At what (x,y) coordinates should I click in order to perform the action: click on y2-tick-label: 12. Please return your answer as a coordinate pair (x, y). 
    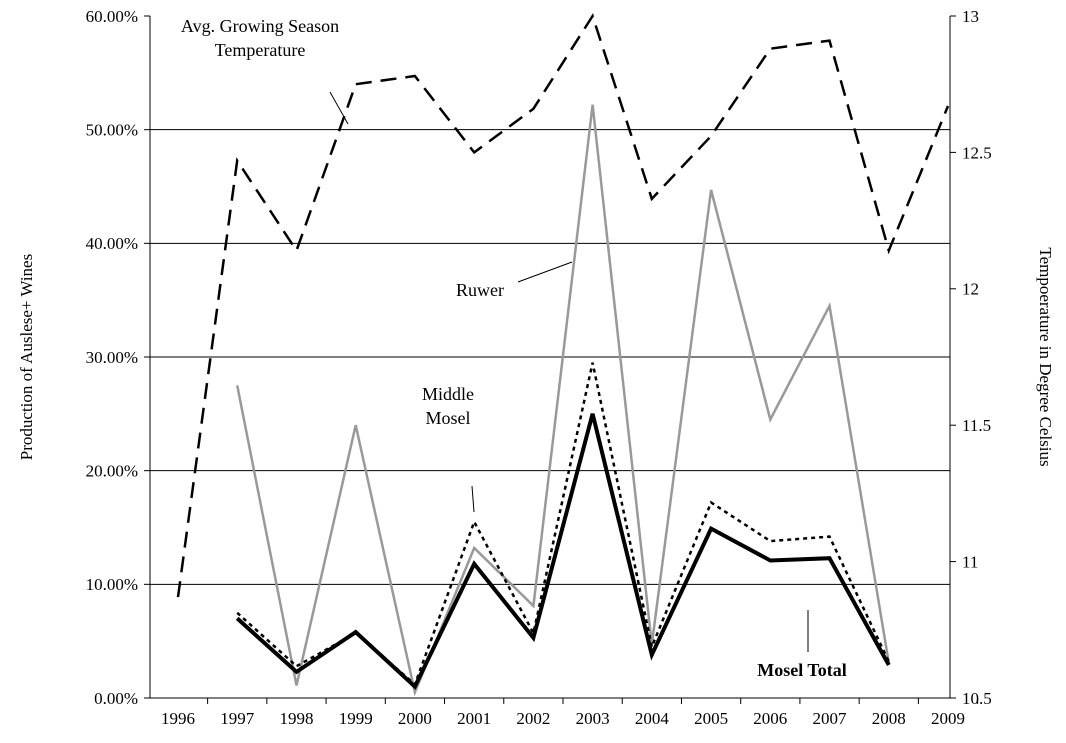
    Looking at the image, I should click on (970, 289).